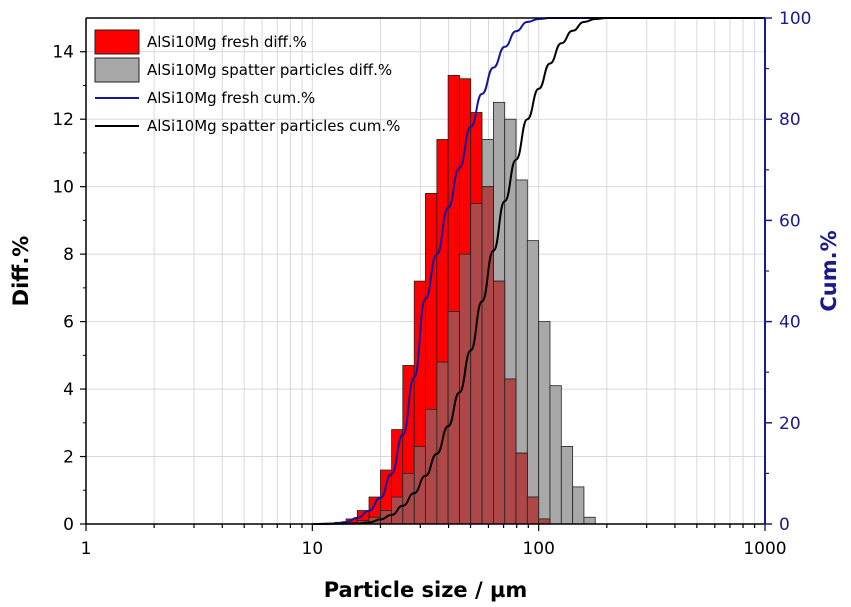  What do you see at coordinates (68, 390) in the screenshot?
I see `y-left-tick-label: 4` at bounding box center [68, 390].